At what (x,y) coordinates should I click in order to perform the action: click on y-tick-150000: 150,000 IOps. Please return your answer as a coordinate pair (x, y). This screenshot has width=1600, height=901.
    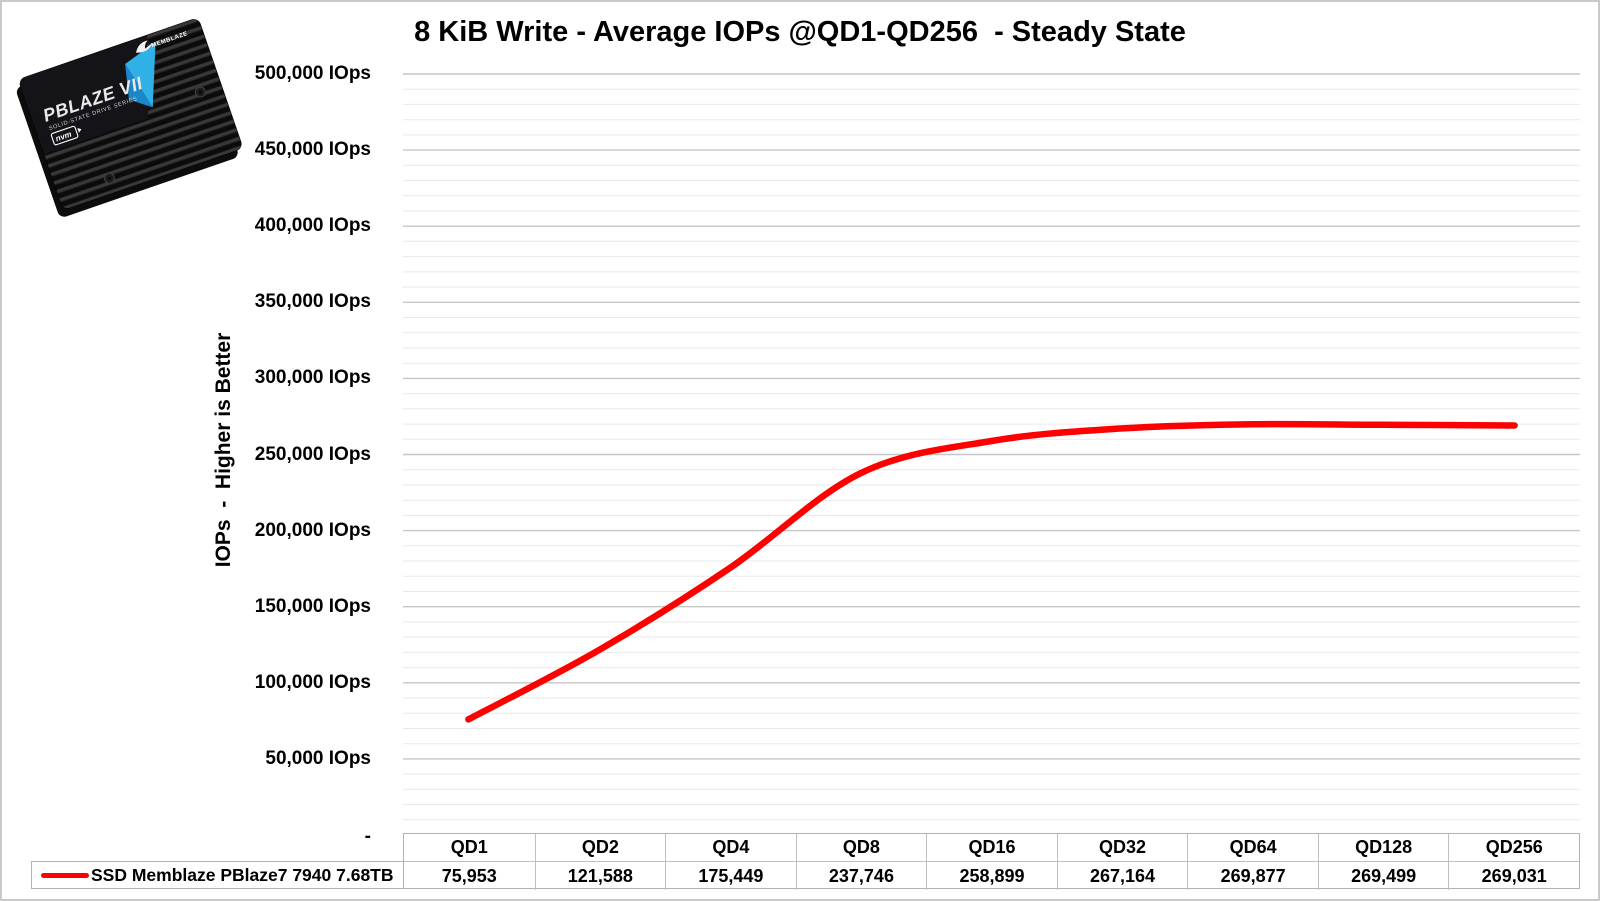
    Looking at the image, I should click on (312, 606).